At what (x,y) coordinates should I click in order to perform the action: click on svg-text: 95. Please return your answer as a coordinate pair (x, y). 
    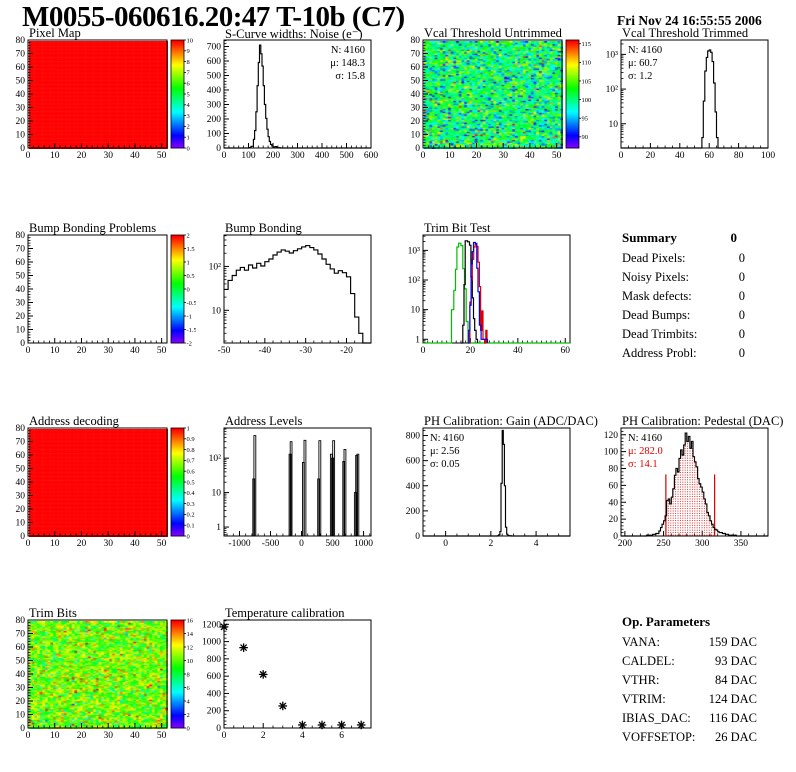
    Looking at the image, I should click on (585, 119).